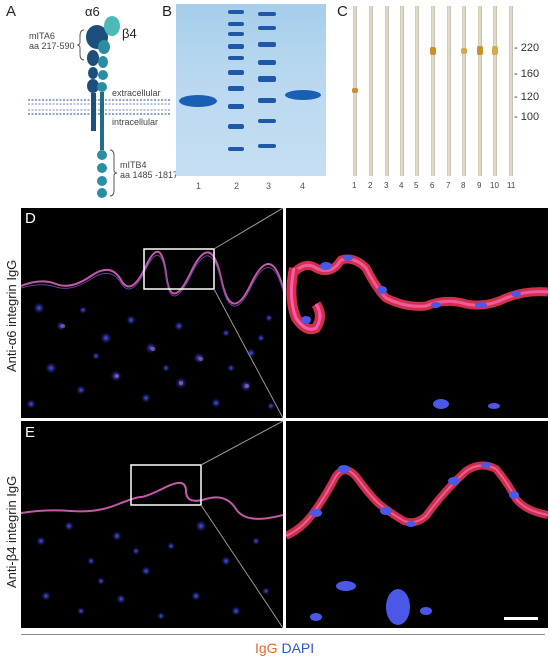  Describe the element at coordinates (133, 165) in the screenshot. I see `itb4-name: mITB4` at that location.